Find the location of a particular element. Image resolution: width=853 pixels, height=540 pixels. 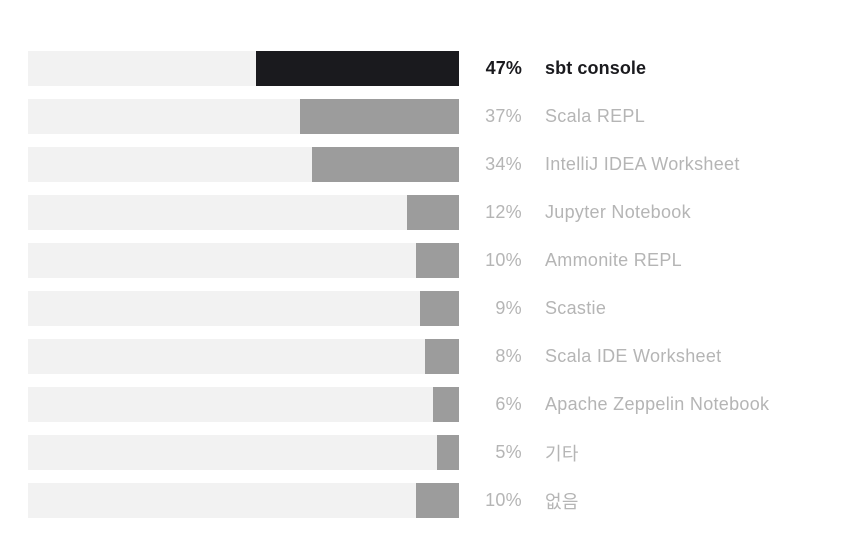

chart-row: 5% 기타 is located at coordinates (428, 452).